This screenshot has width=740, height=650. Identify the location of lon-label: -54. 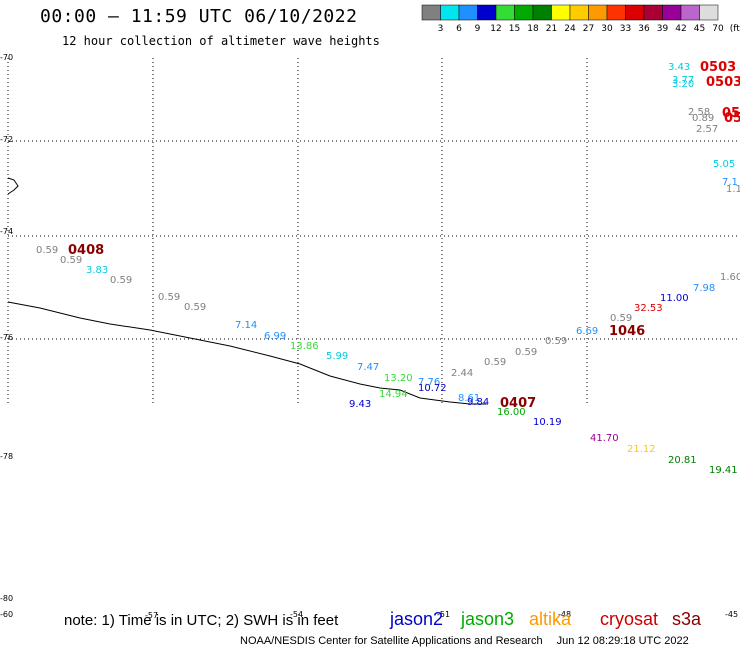
(296, 614).